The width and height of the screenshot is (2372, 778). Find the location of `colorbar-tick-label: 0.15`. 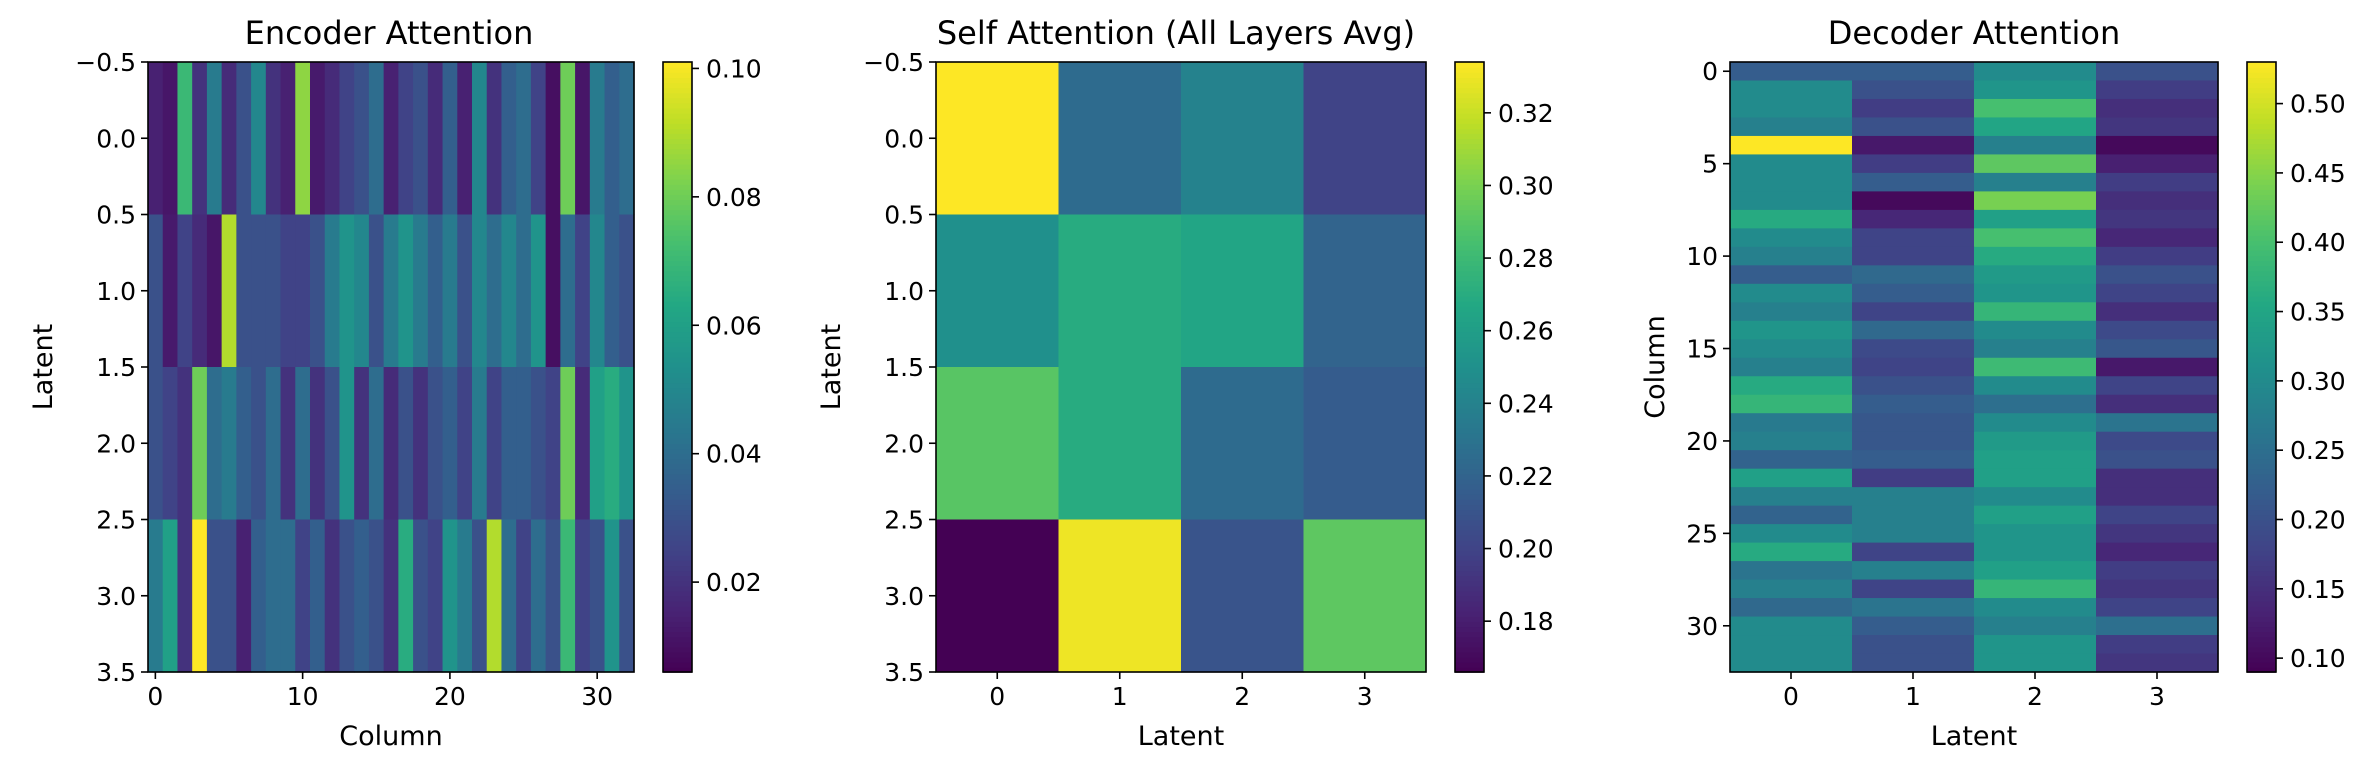

colorbar-tick-label: 0.15 is located at coordinates (2318, 589).